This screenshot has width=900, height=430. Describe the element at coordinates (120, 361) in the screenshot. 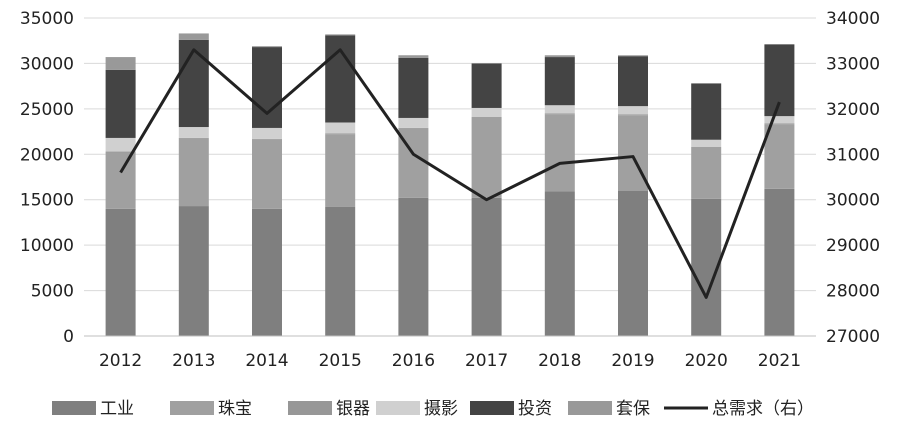

I see `x-axis-tick-label: 2012` at that location.